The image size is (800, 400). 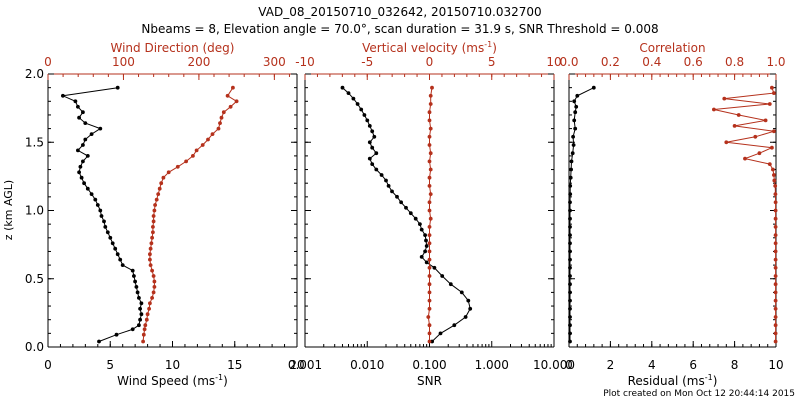 I want to click on right-x-tick-label: 6, so click(x=693, y=365).